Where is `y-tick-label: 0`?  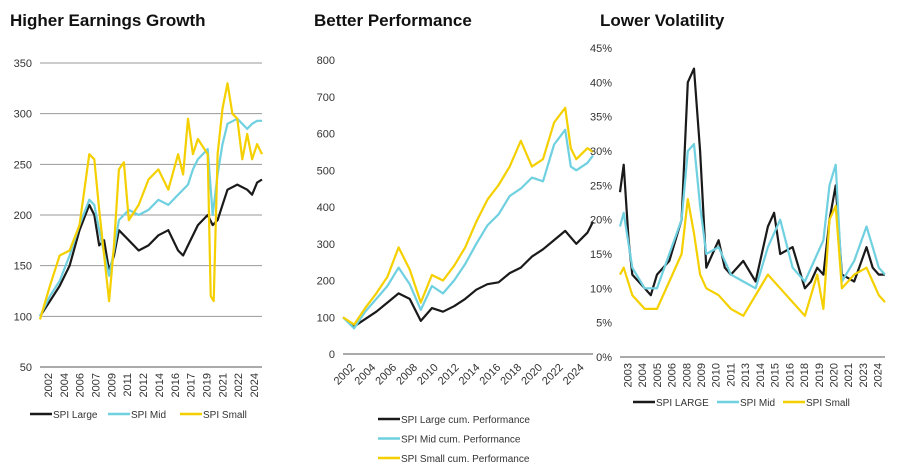 y-tick-label: 0 is located at coordinates (332, 355).